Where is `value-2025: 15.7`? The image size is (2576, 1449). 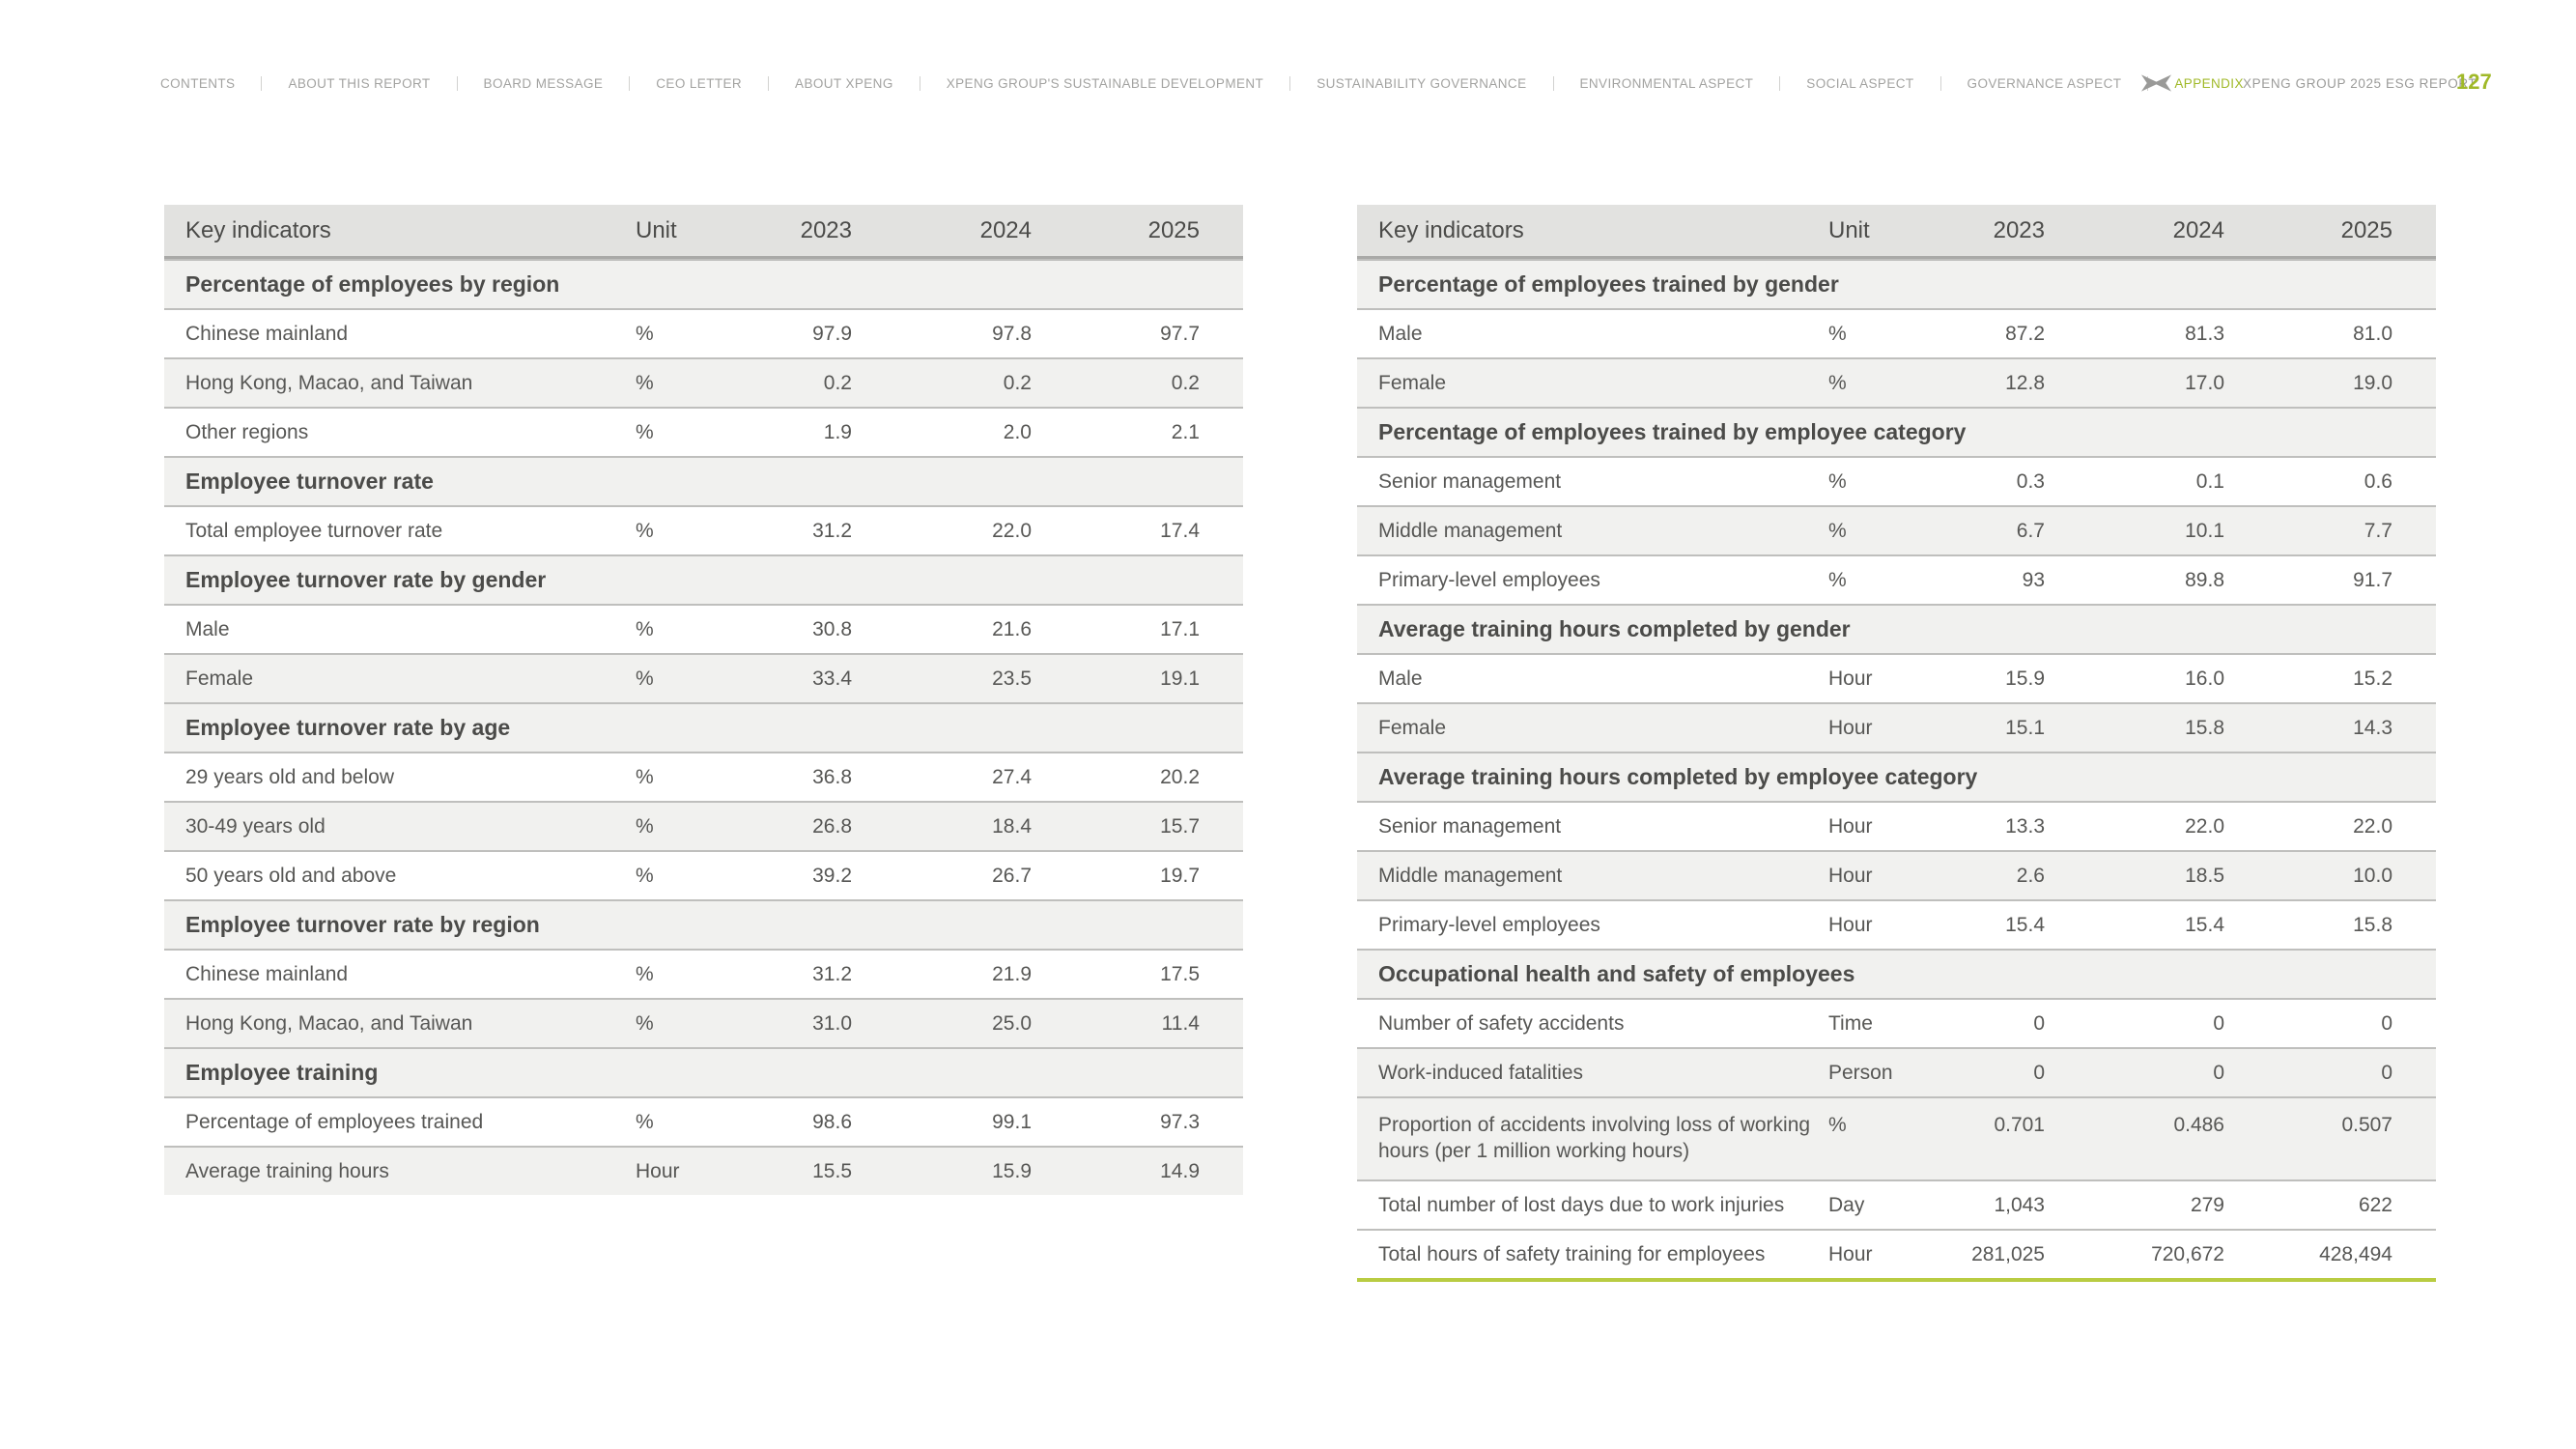 value-2025: 15.7 is located at coordinates (1180, 826).